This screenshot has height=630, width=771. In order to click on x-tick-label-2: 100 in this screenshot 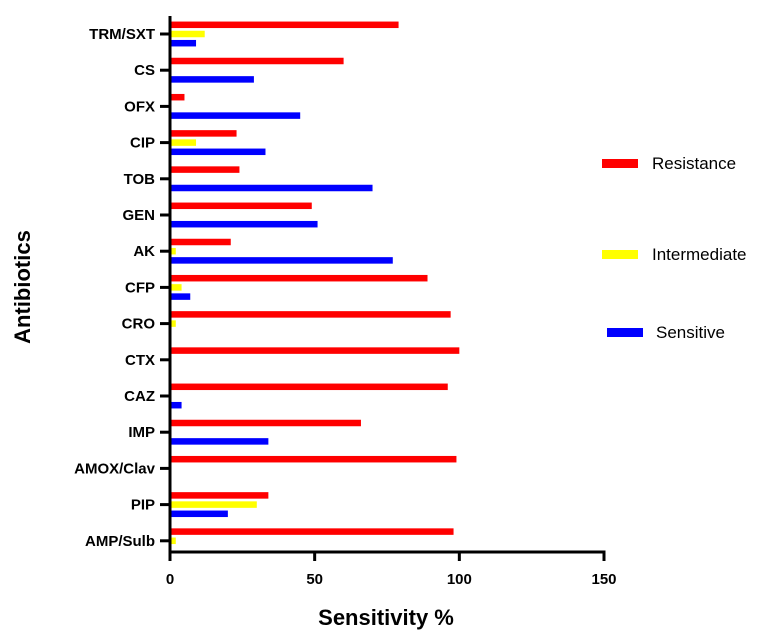, I will do `click(459, 579)`.